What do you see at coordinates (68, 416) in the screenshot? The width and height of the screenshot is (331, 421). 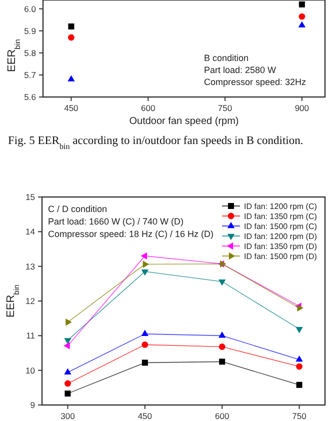 I see `x-tick-label: 300` at bounding box center [68, 416].